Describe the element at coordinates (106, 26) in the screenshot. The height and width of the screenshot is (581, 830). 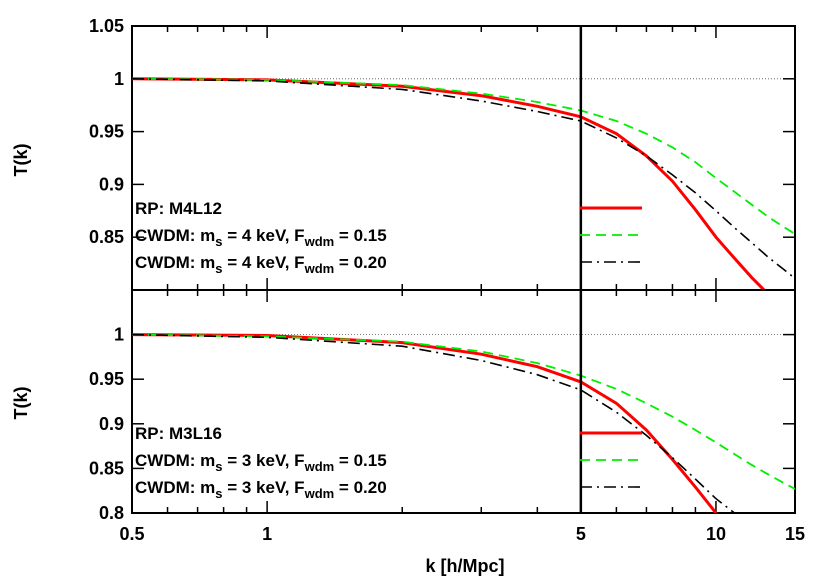
I see `y-tick-label: 1.05` at that location.